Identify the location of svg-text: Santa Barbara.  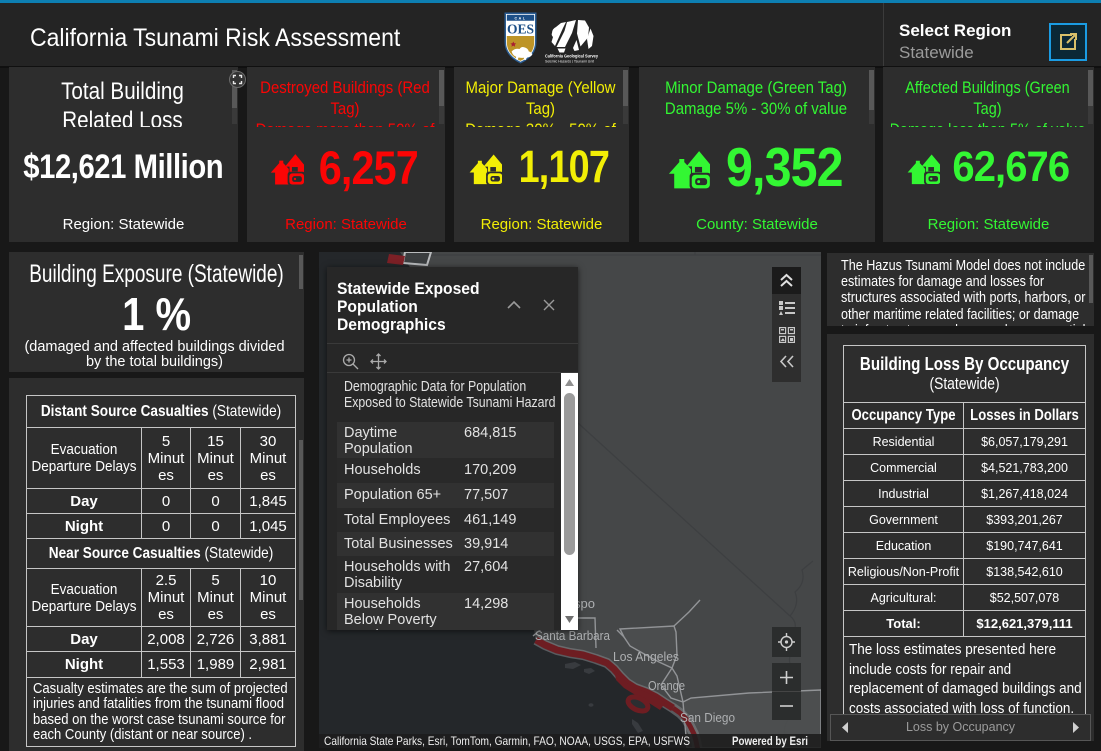
(573, 635).